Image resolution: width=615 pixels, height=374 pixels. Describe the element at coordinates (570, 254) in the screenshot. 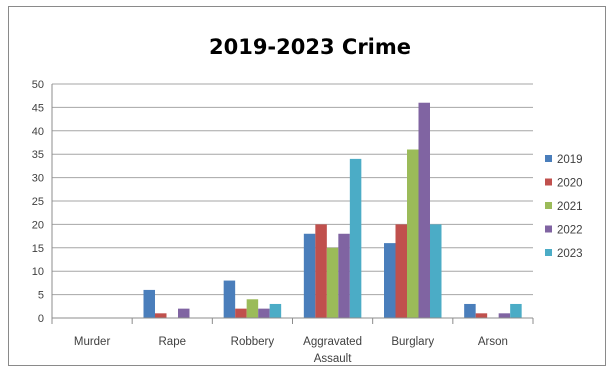

I see `legend-label: 2023` at that location.